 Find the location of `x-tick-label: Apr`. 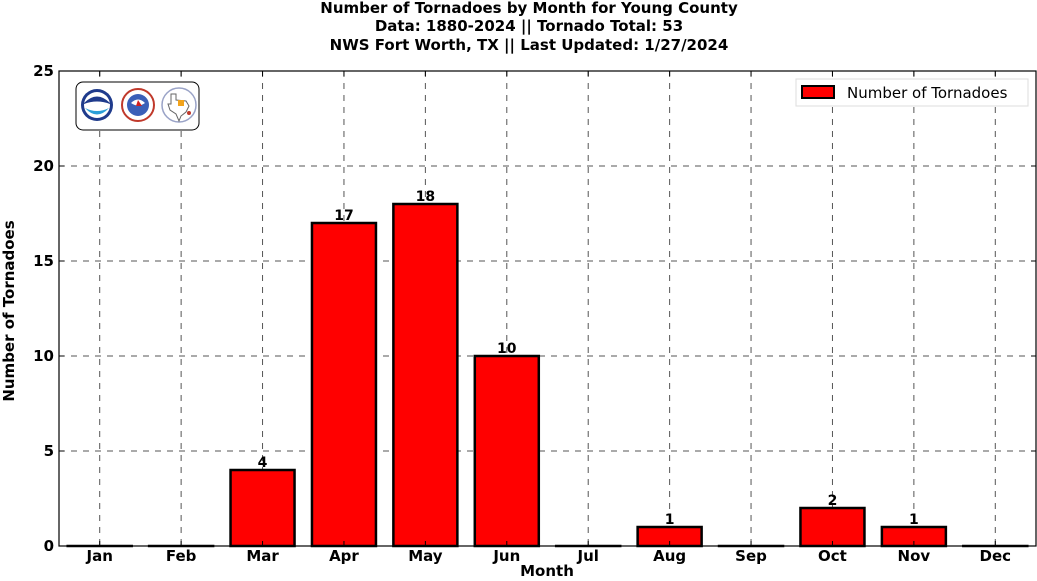

x-tick-label: Apr is located at coordinates (344, 556).